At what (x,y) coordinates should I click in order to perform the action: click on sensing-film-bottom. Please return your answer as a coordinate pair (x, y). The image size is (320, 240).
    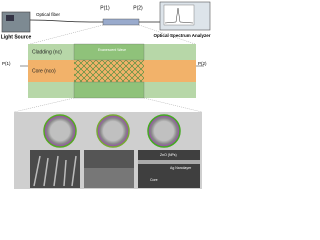
    Looking at the image, I should click on (109, 90).